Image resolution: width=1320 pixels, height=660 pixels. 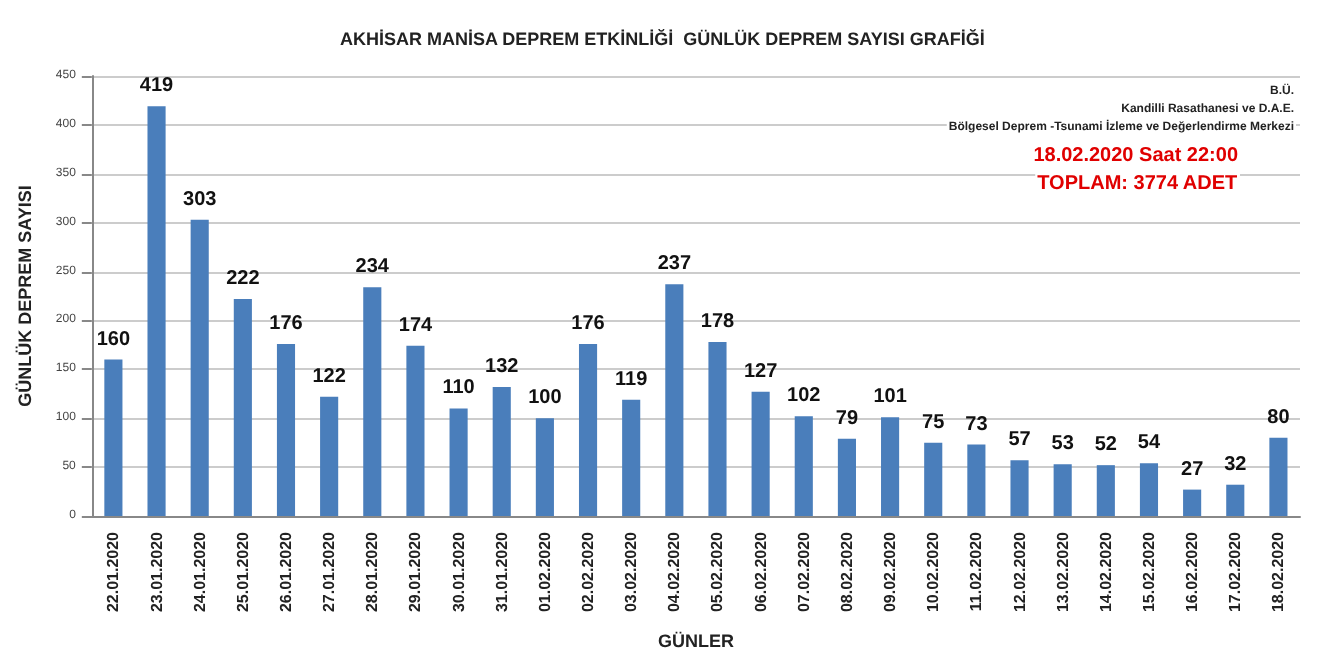 I want to click on x-tick-label: 31.01.2020, so click(x=501, y=571).